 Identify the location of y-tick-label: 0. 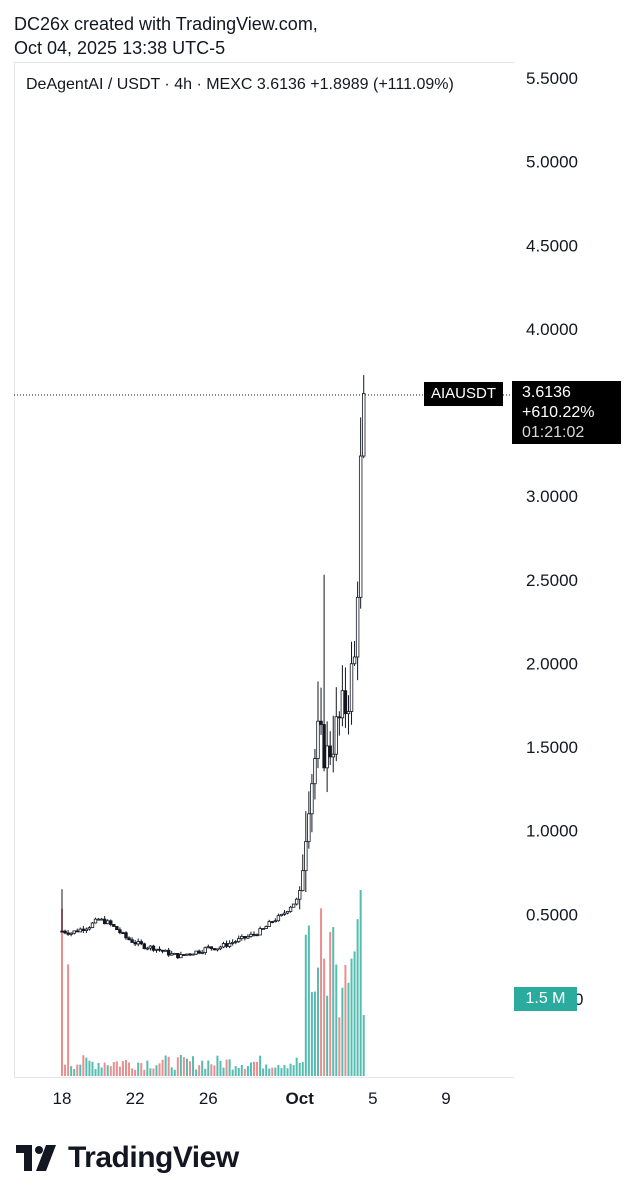
(578, 999).